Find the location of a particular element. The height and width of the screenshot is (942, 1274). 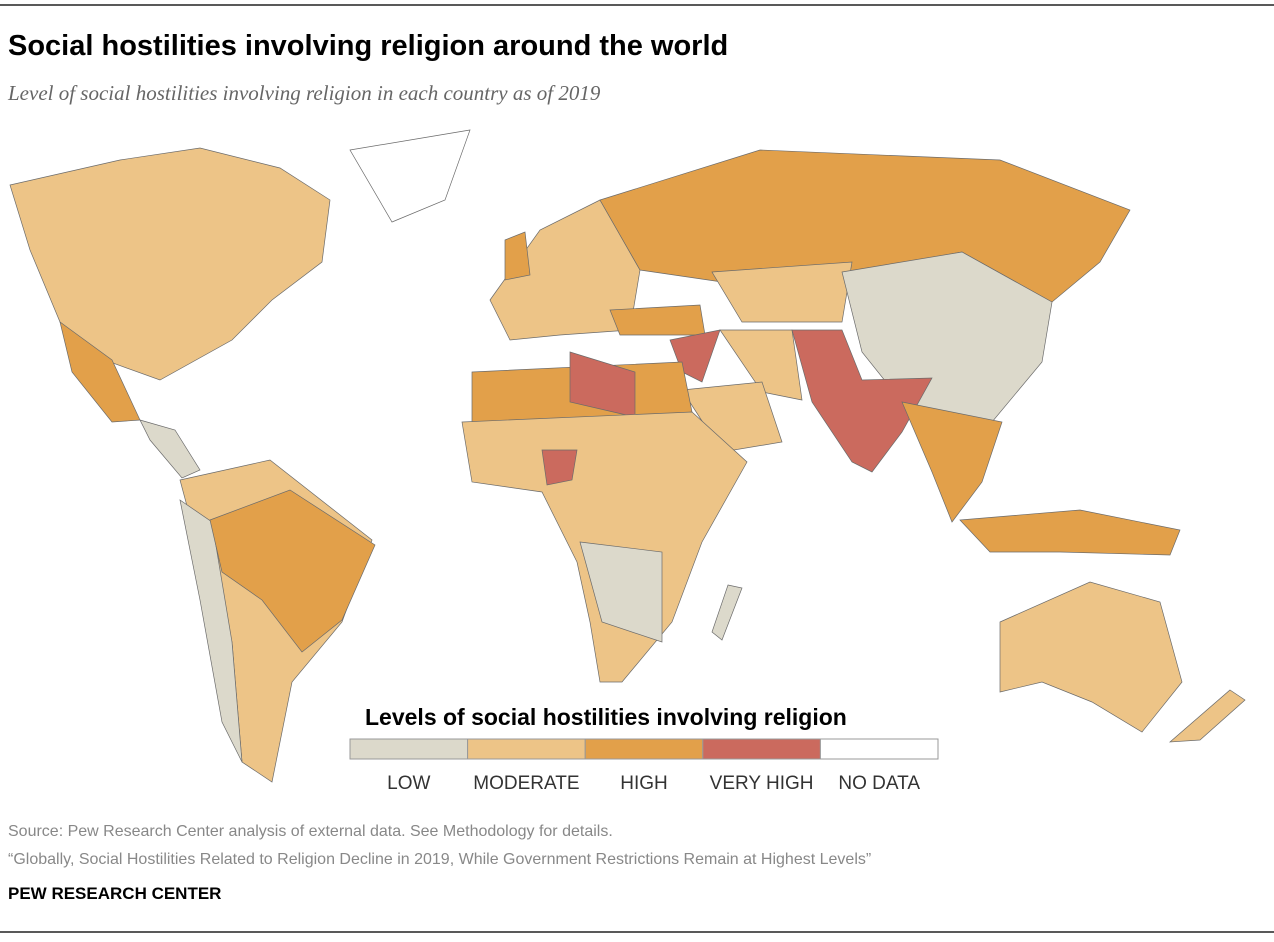

central-america is located at coordinates (170, 449).